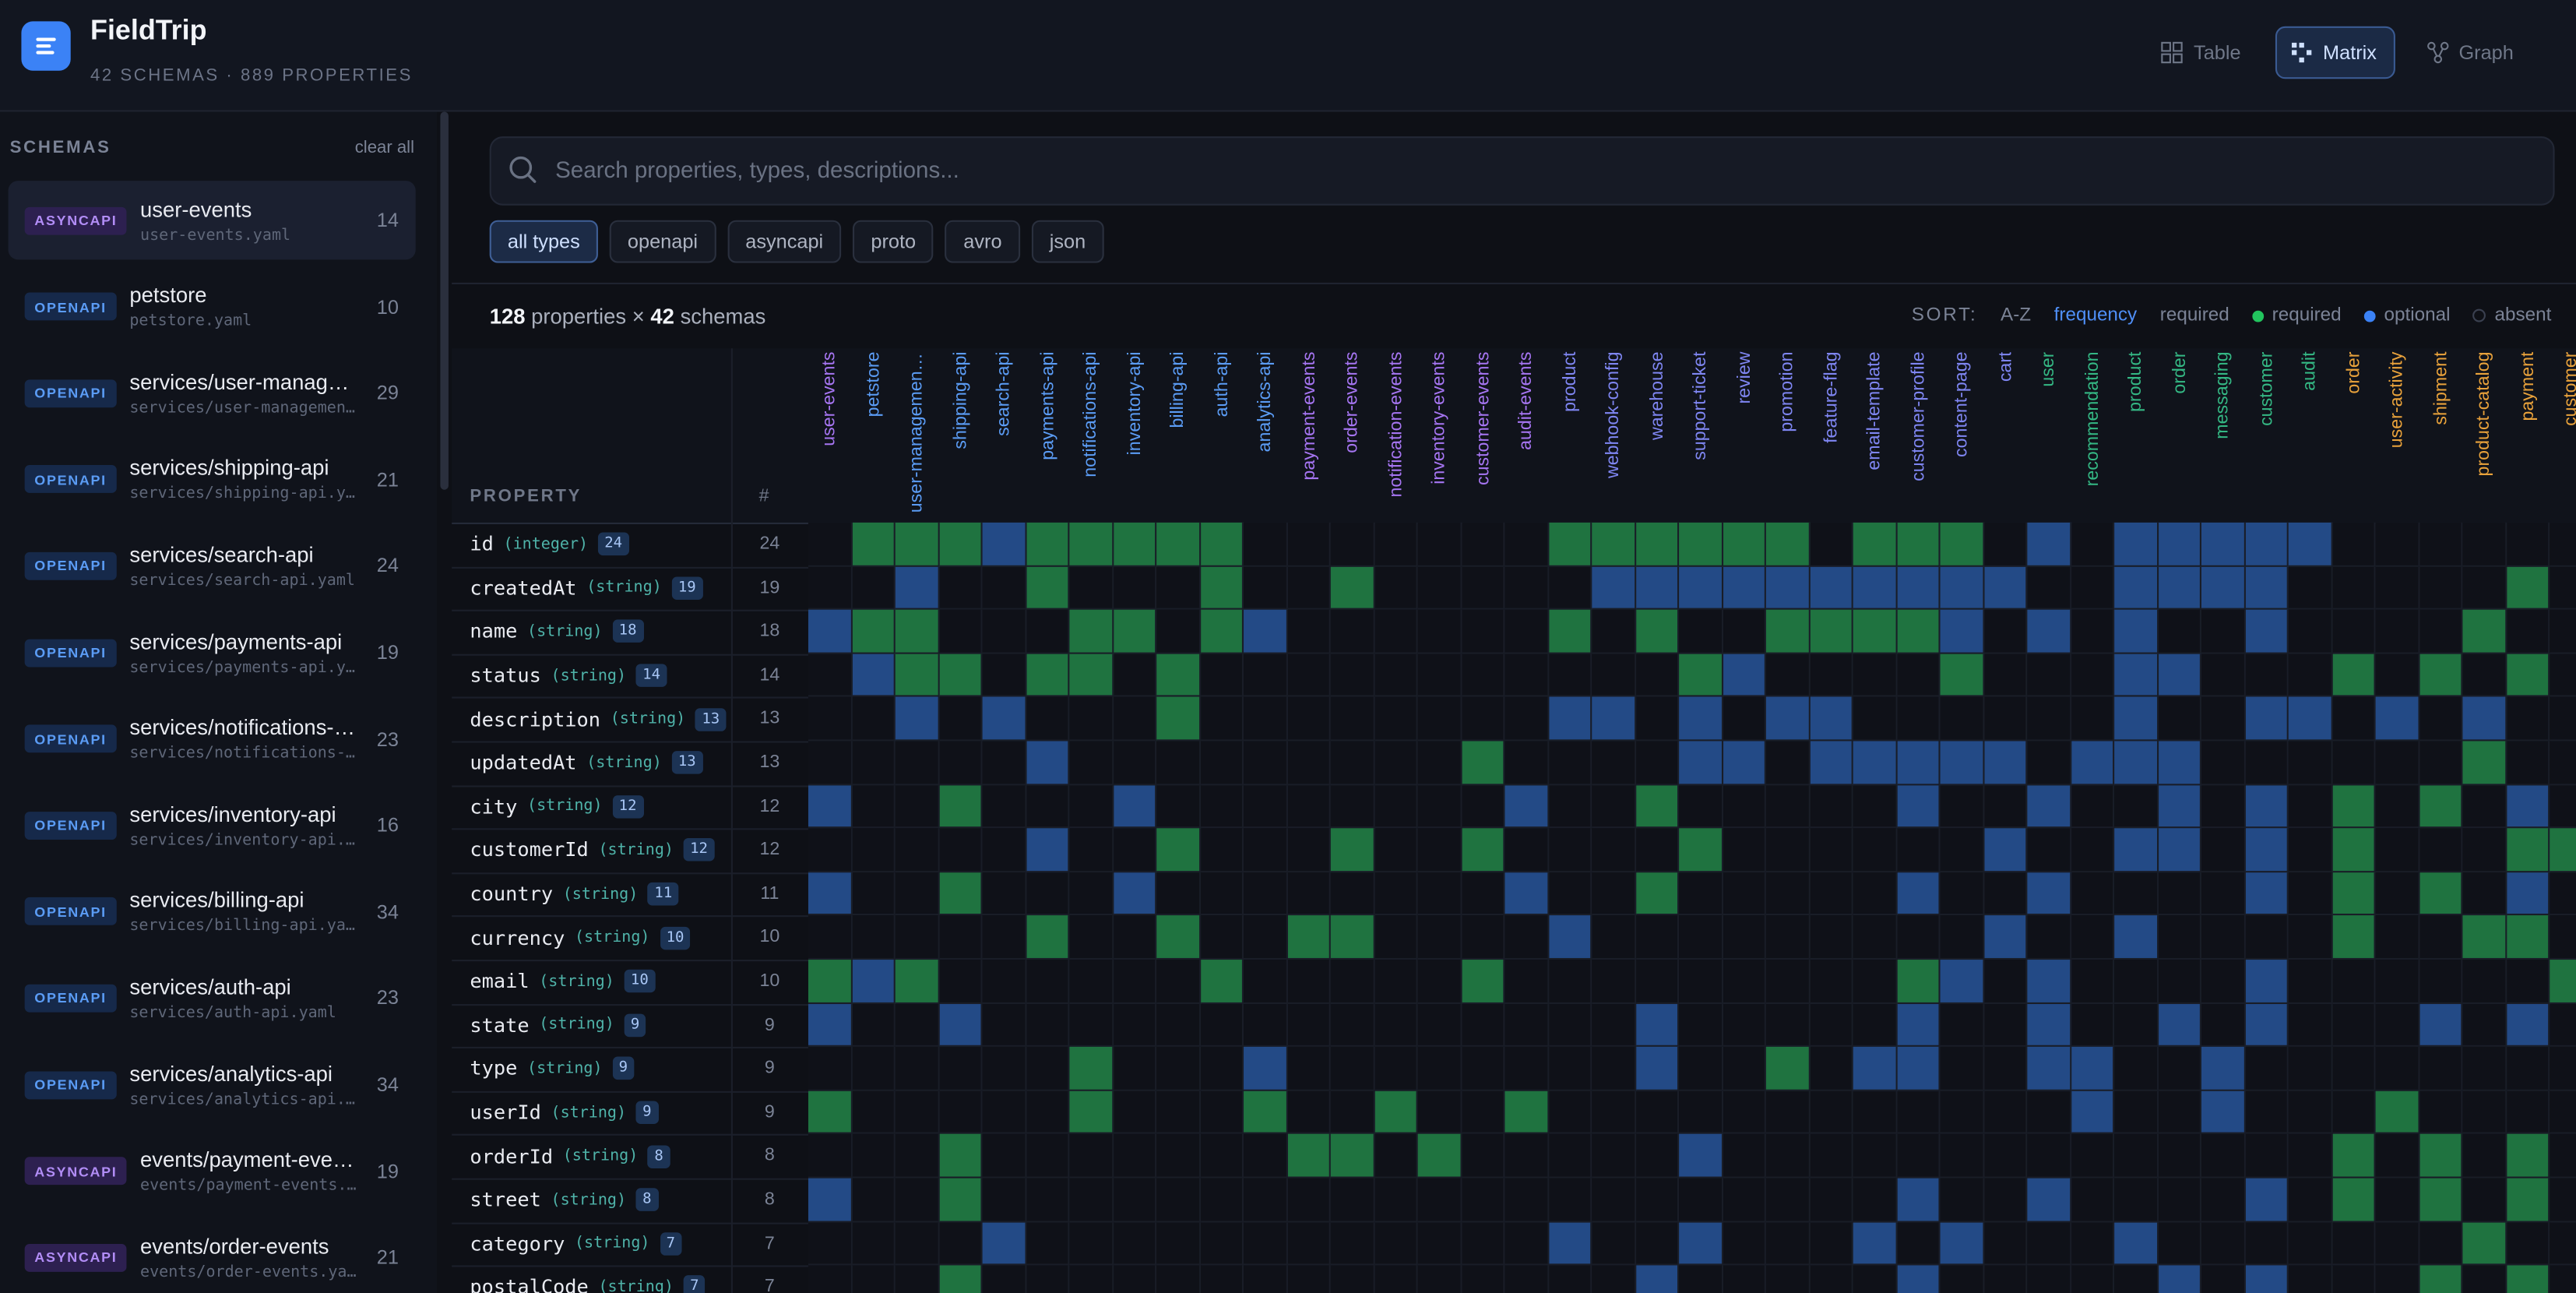  I want to click on clear-all: clear all, so click(384, 148).